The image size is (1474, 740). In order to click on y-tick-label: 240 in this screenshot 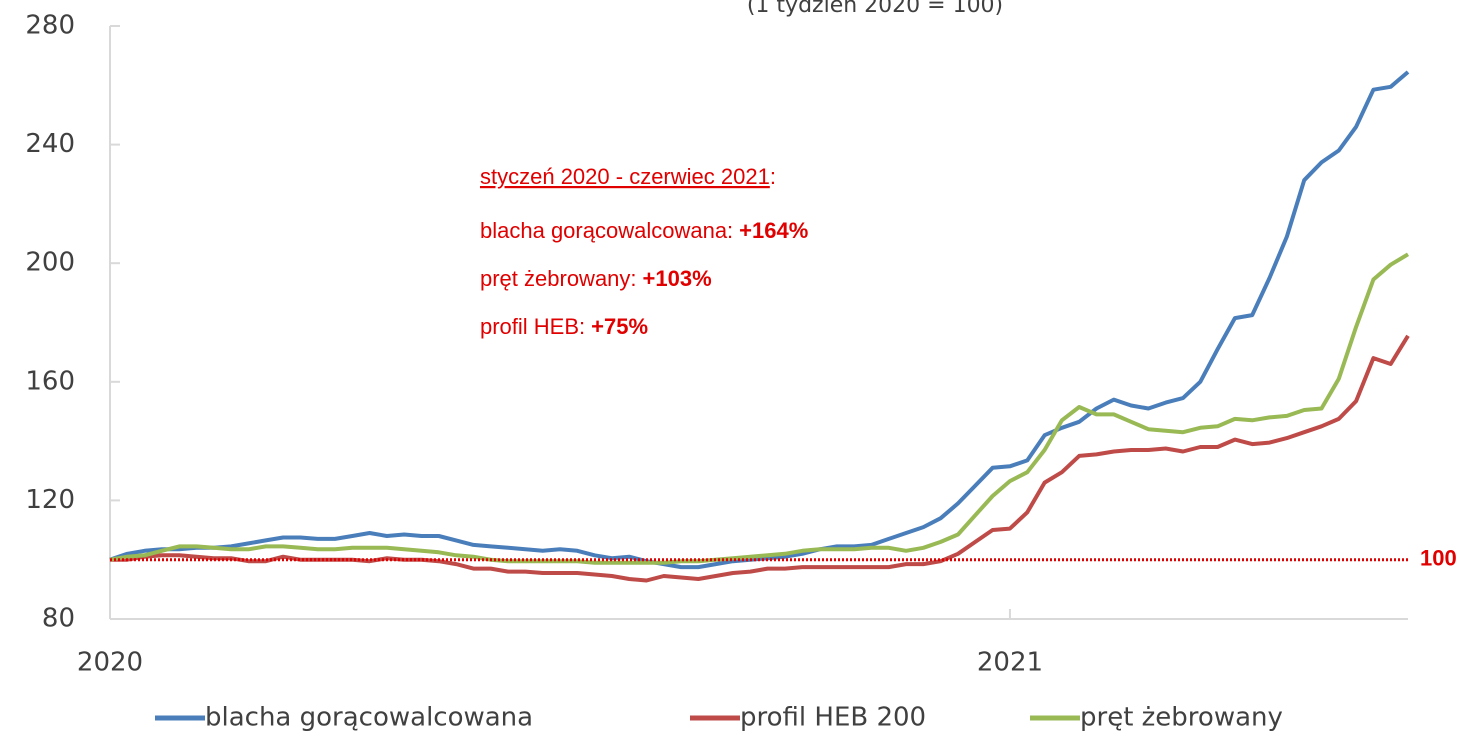, I will do `click(50, 144)`.